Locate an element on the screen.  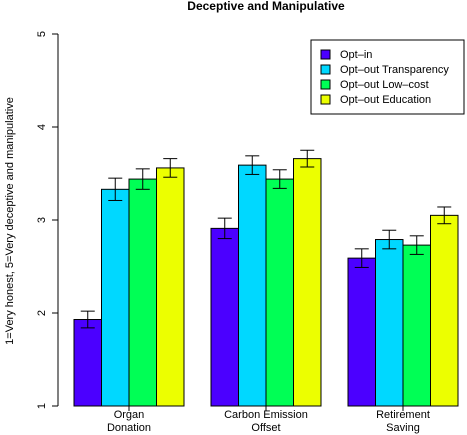
legend-label-3: Opt–out Low–cost is located at coordinates (384, 85).